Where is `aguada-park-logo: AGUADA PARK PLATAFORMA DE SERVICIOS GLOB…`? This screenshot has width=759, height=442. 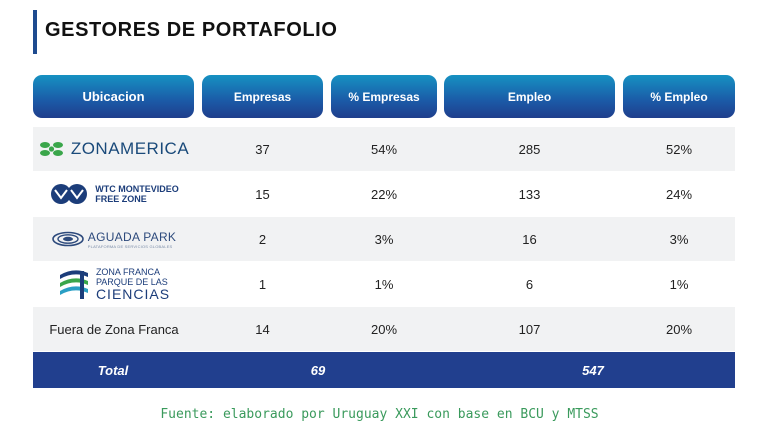 aguada-park-logo: AGUADA PARK PLATAFORMA DE SERVICIOS GLOB… is located at coordinates (114, 239).